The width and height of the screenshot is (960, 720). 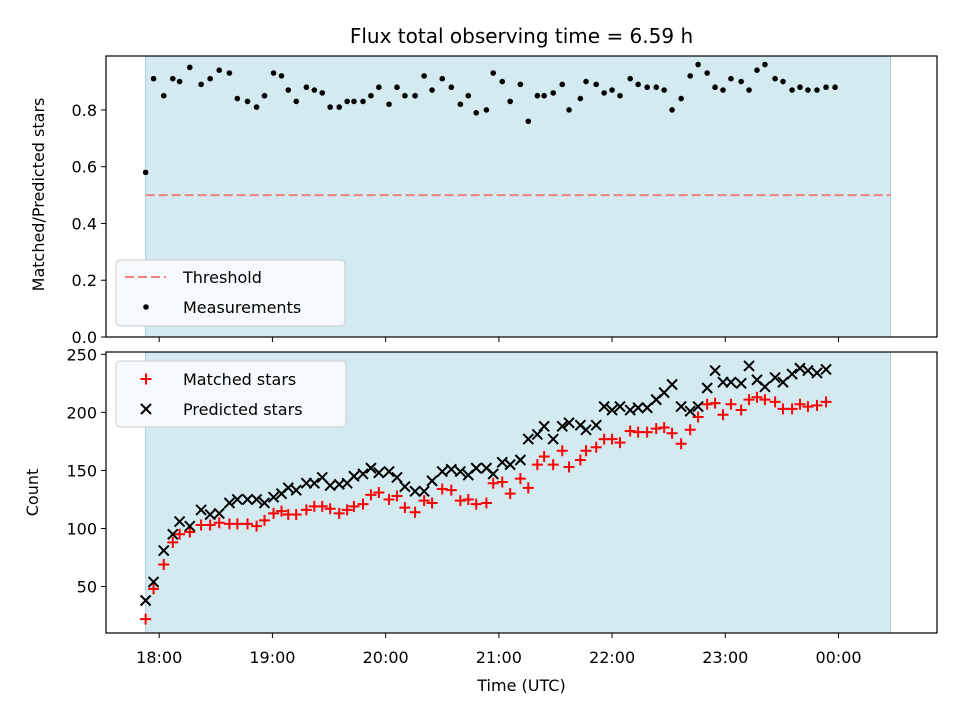 What do you see at coordinates (81, 528) in the screenshot?
I see `y-tick-label: 100` at bounding box center [81, 528].